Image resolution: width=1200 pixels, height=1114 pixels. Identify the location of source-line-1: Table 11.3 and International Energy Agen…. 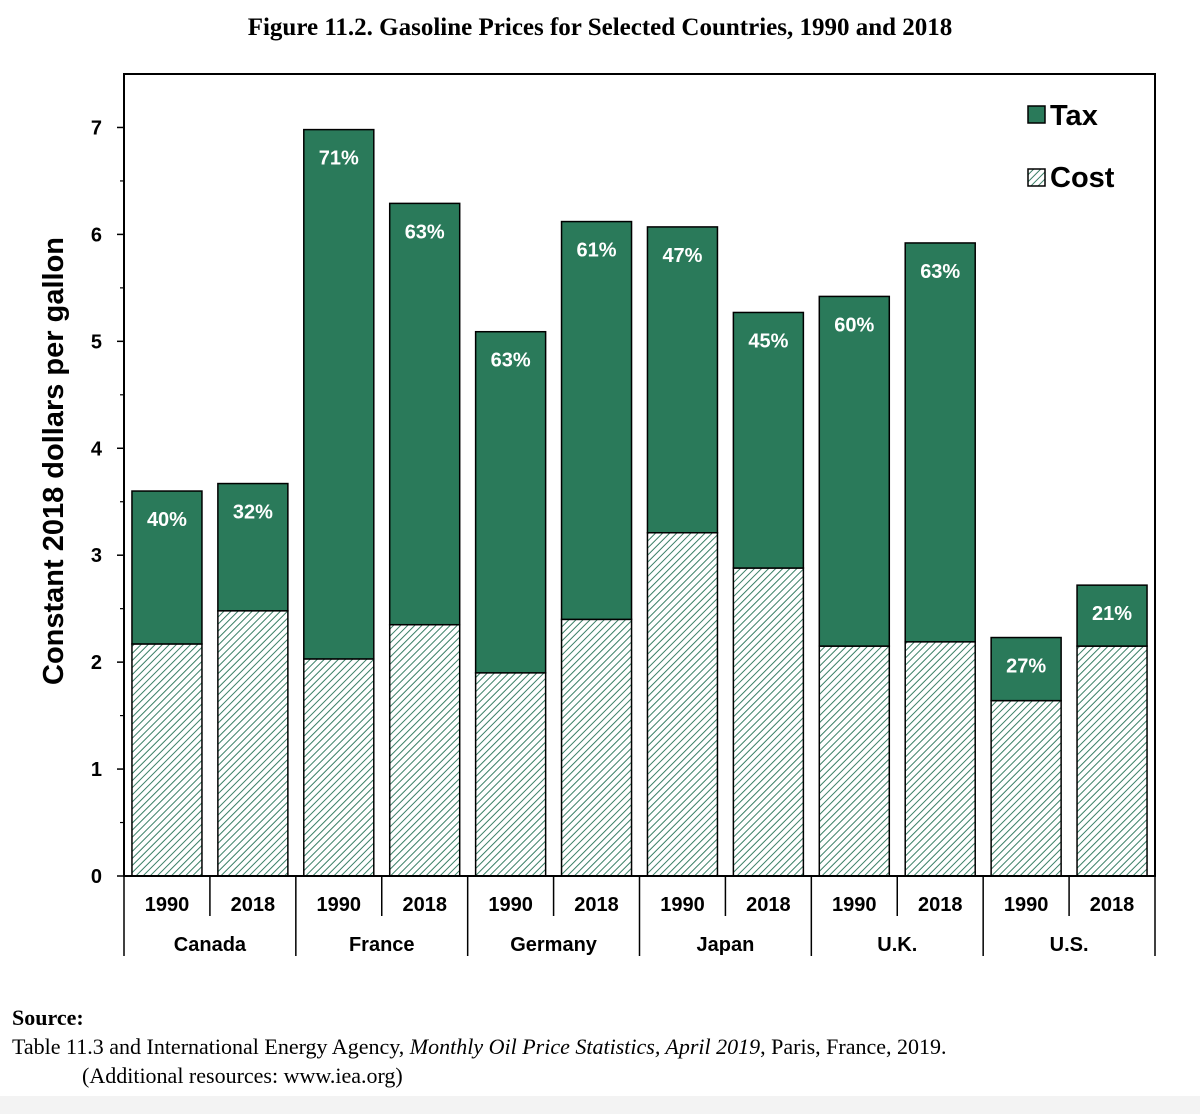
(479, 1046).